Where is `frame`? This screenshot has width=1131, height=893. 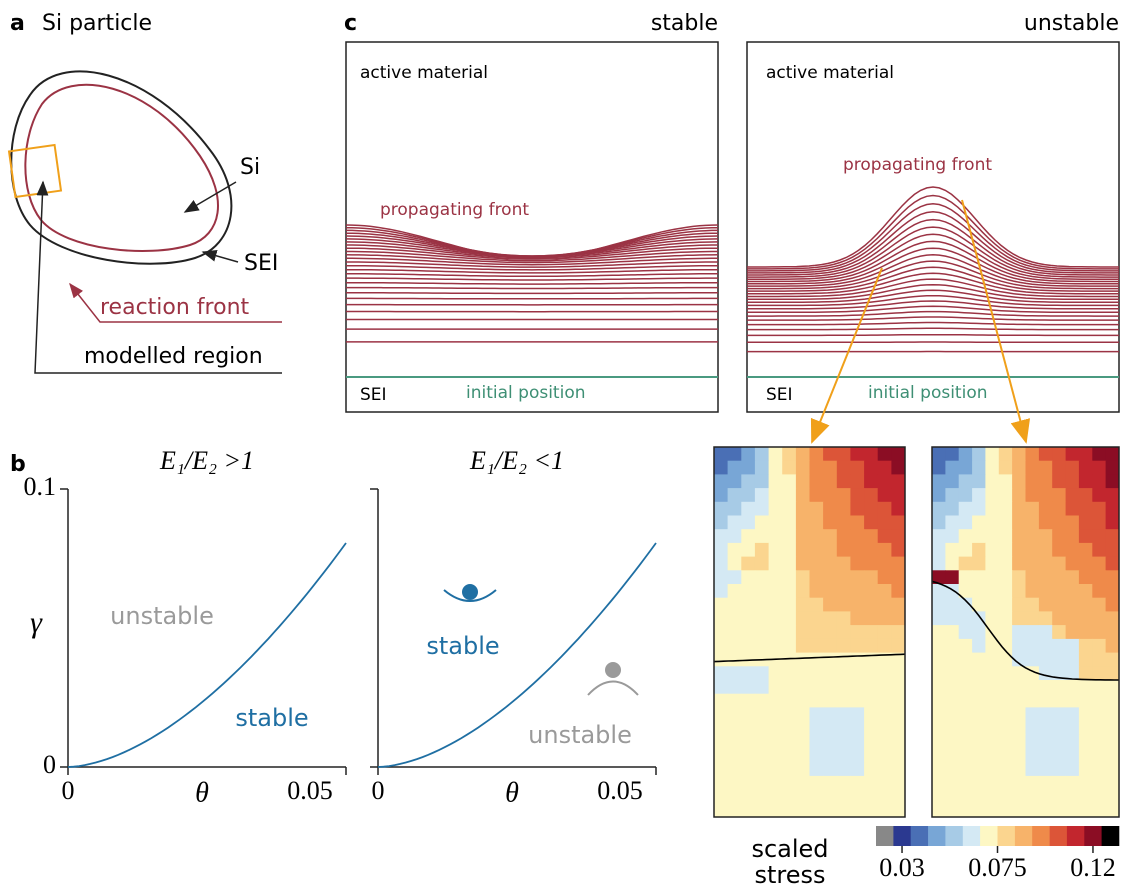
frame is located at coordinates (532, 227).